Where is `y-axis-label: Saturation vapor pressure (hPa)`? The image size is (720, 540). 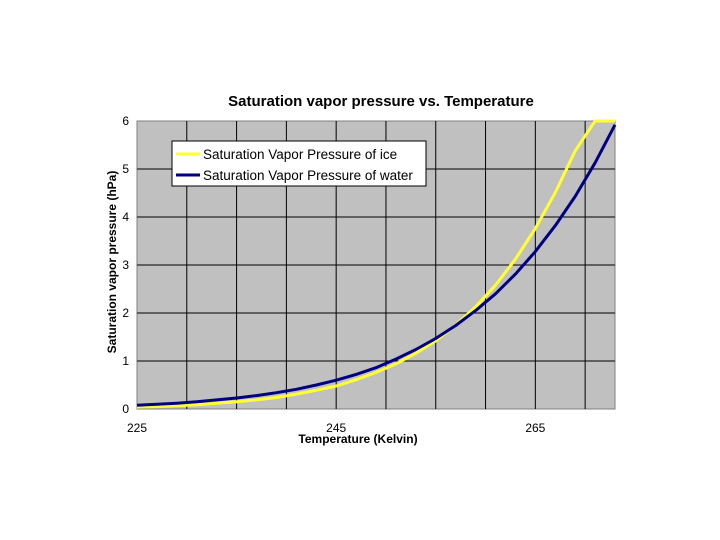
y-axis-label: Saturation vapor pressure (hPa) is located at coordinates (112, 262).